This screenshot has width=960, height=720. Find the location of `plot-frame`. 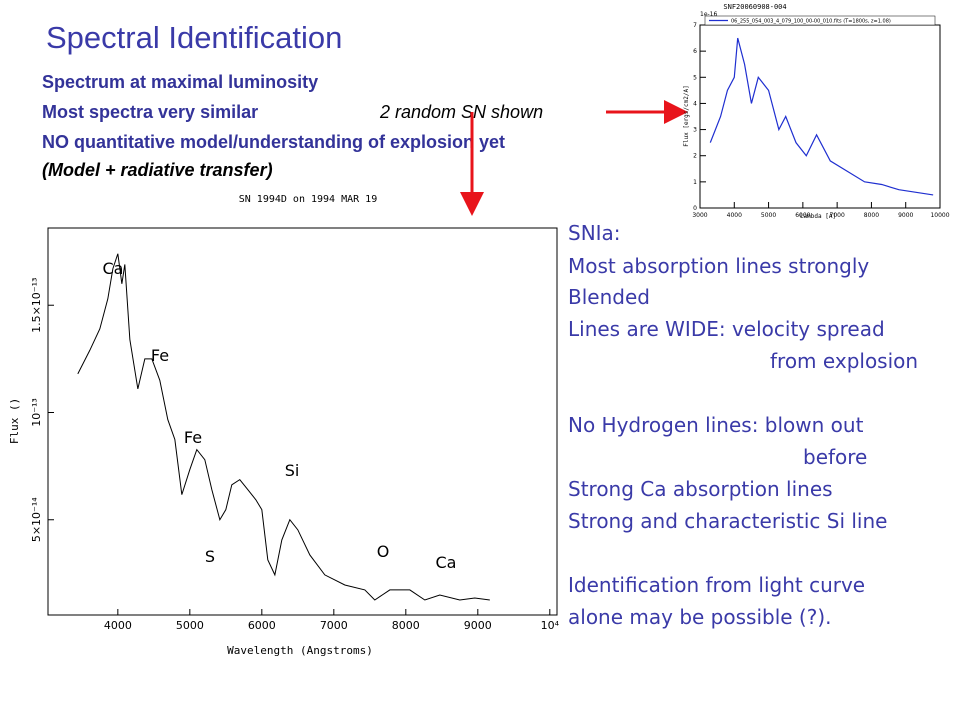

plot-frame is located at coordinates (820, 116).